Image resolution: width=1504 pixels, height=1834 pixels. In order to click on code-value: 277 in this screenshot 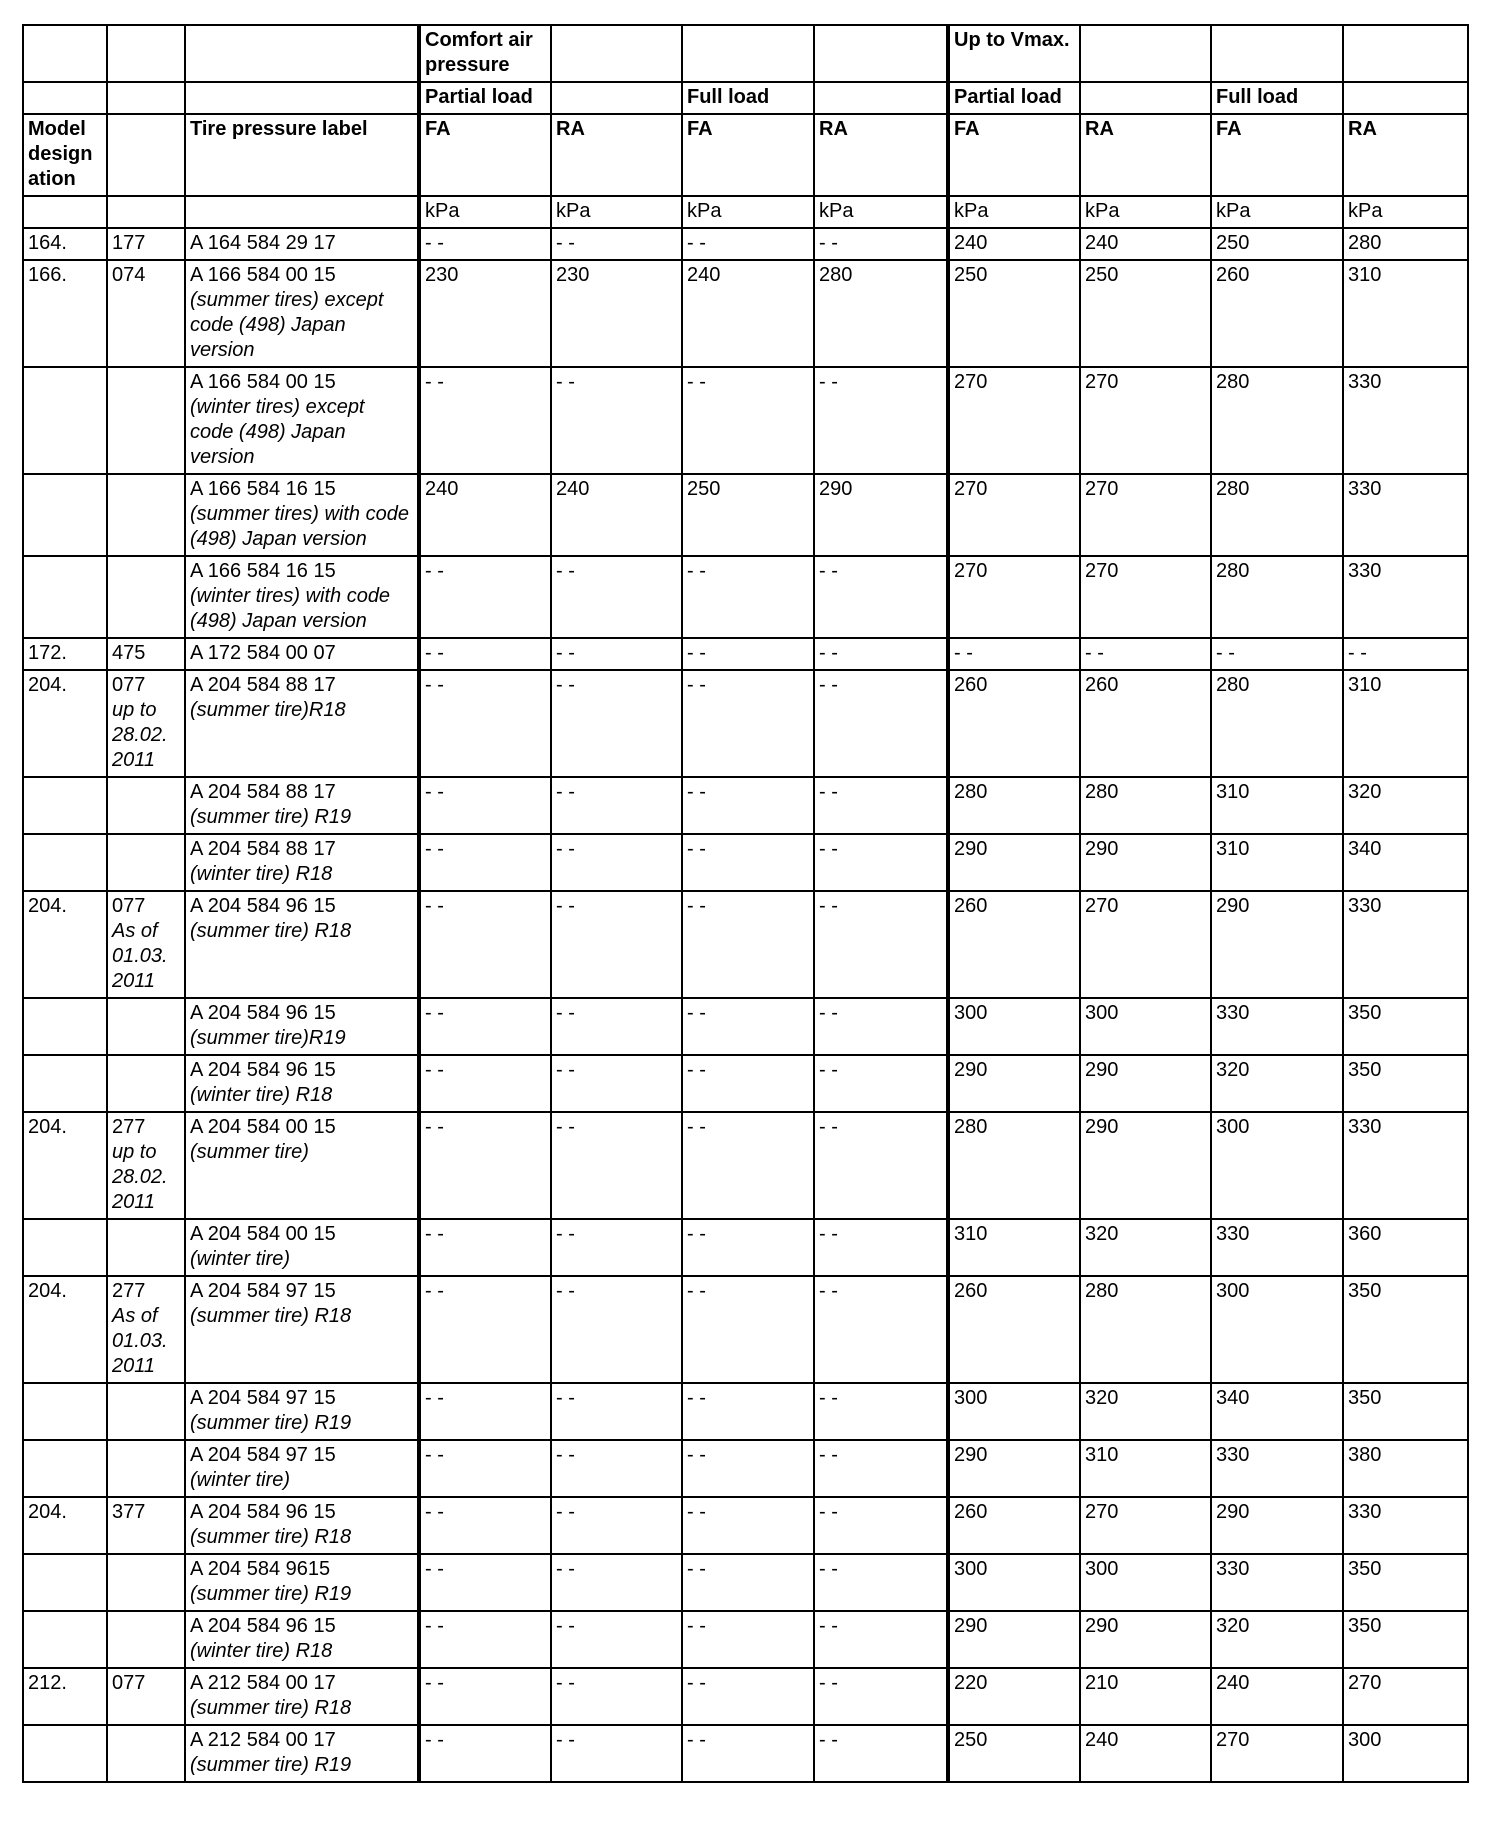, I will do `click(129, 1291)`.